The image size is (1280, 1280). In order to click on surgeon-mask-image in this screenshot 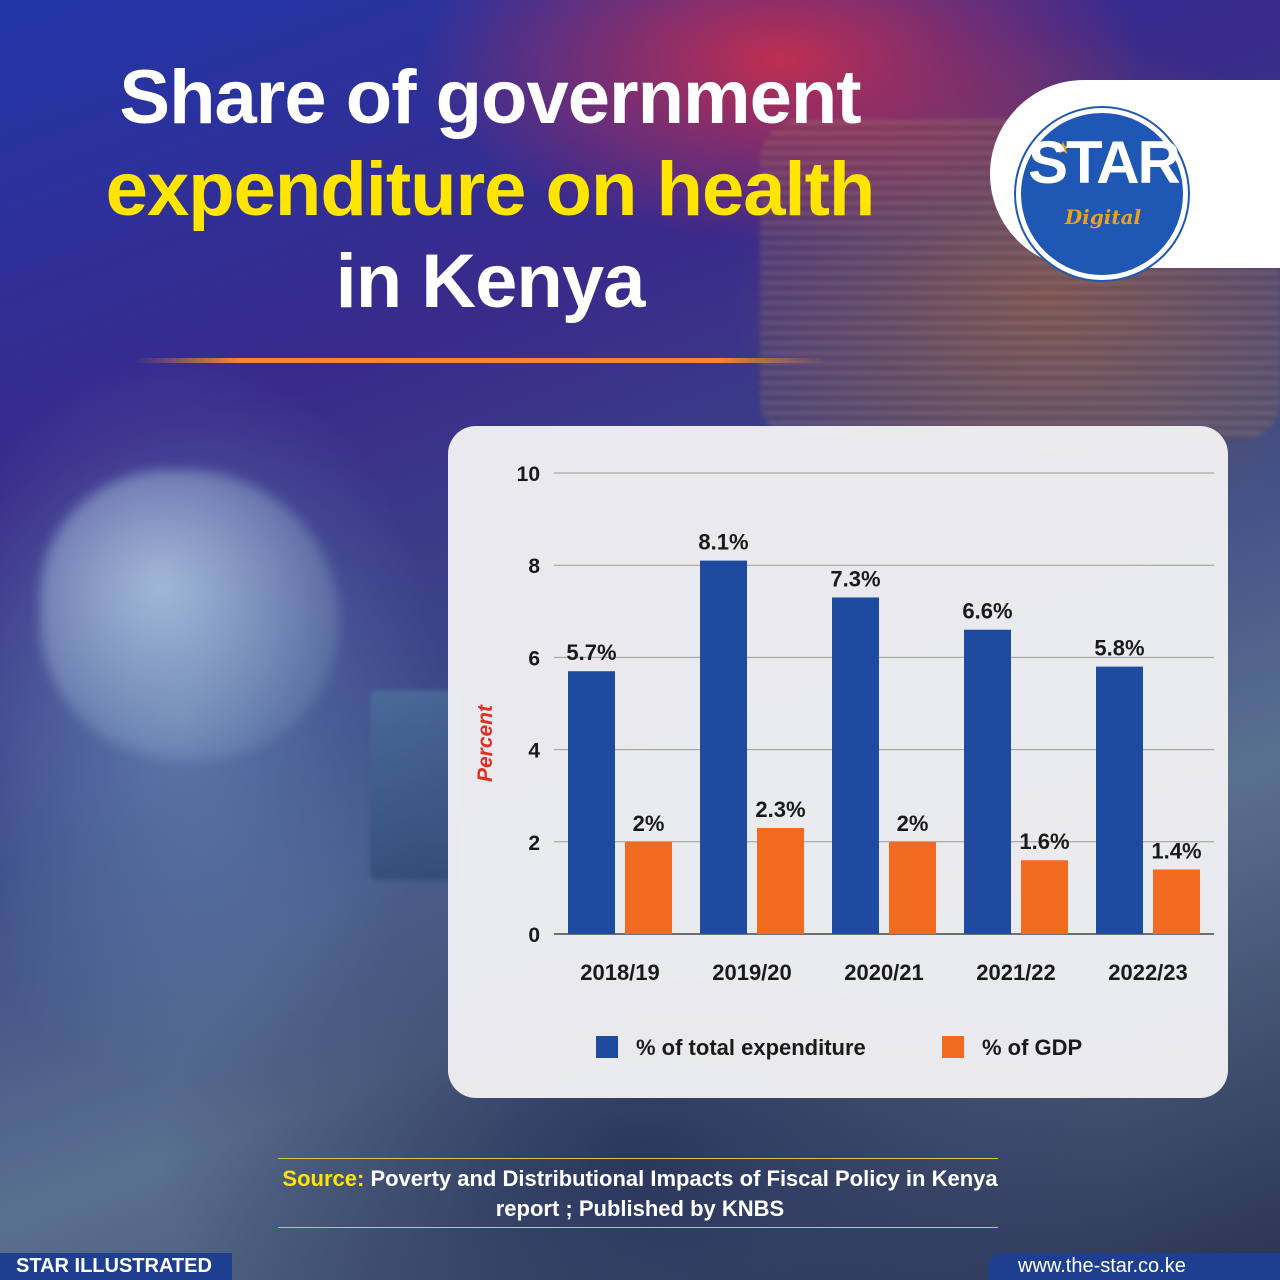, I will do `click(190, 615)`.